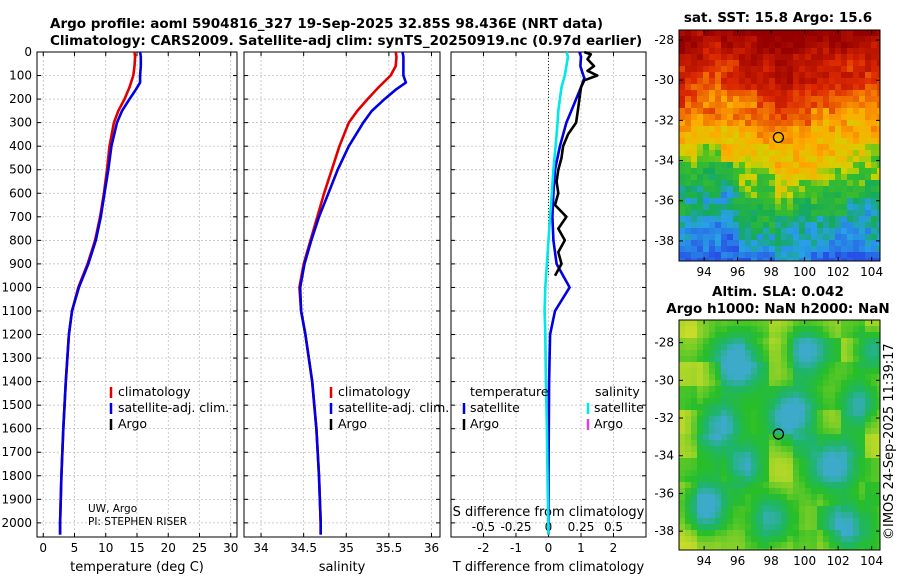  What do you see at coordinates (393, 407) in the screenshot?
I see `legend-satellite: satellite-adj. clim.` at bounding box center [393, 407].